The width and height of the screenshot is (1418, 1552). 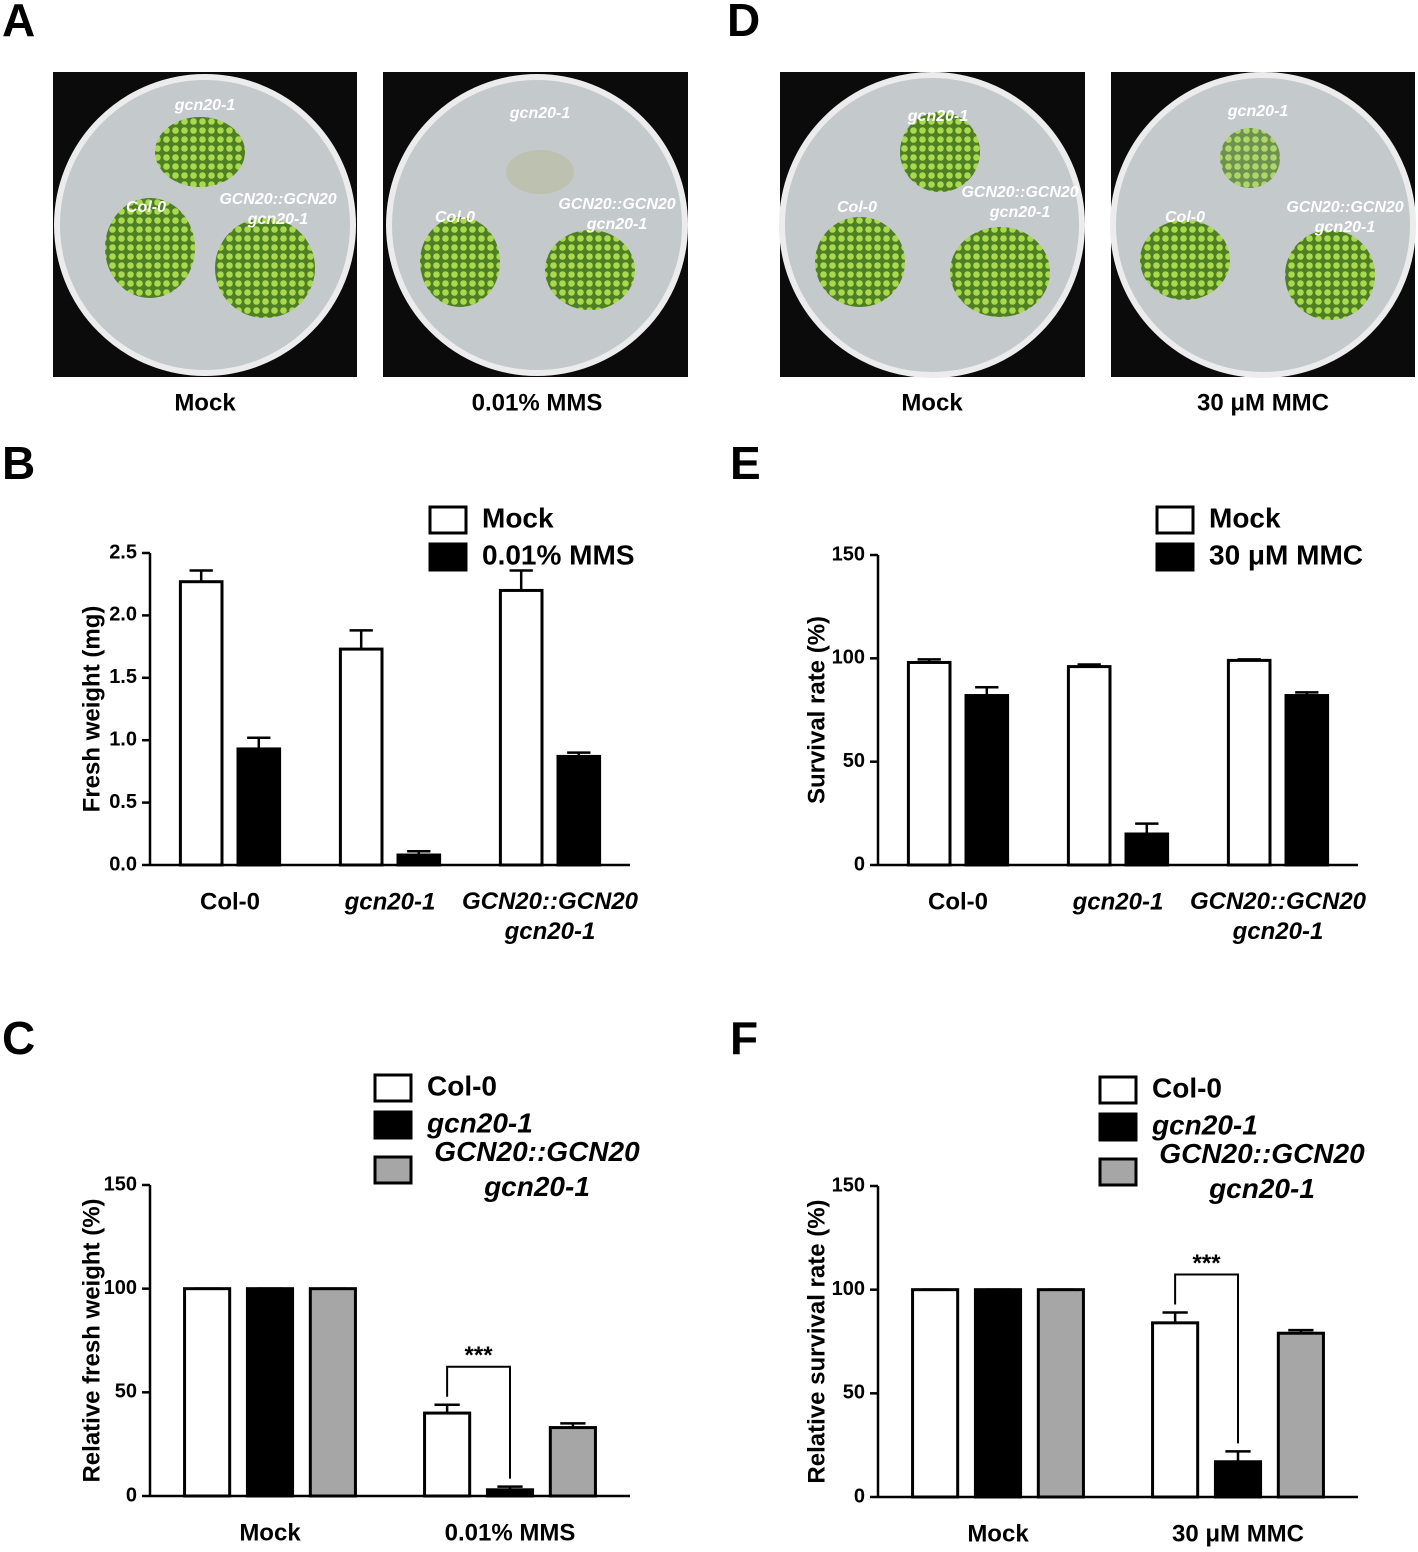 I want to click on panel-letter: D, so click(x=743, y=23).